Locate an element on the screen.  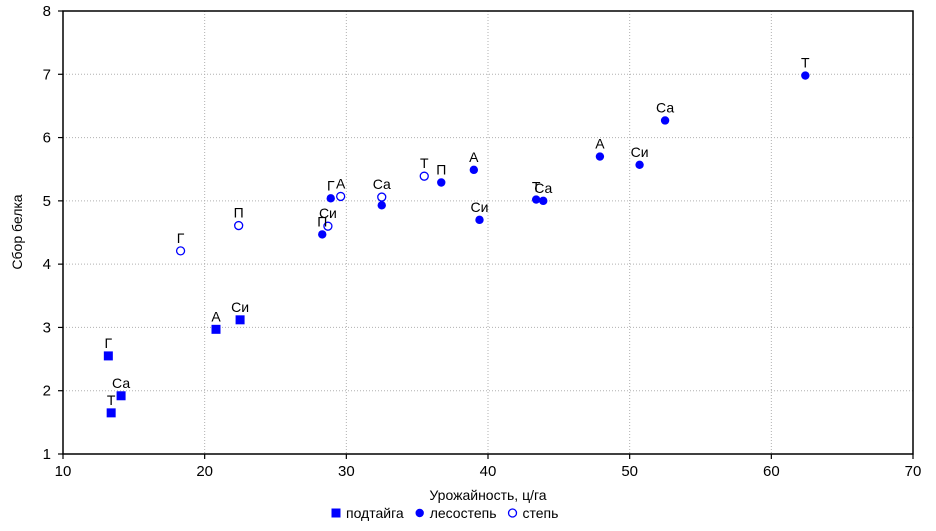
y-tick-label: 3 is located at coordinates (47, 327).